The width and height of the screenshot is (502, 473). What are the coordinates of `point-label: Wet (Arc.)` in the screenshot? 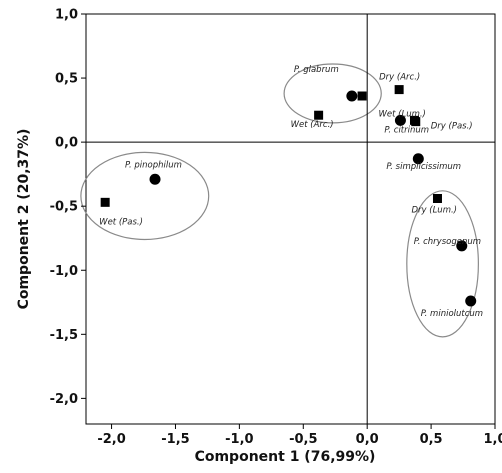 It's located at (312, 125).